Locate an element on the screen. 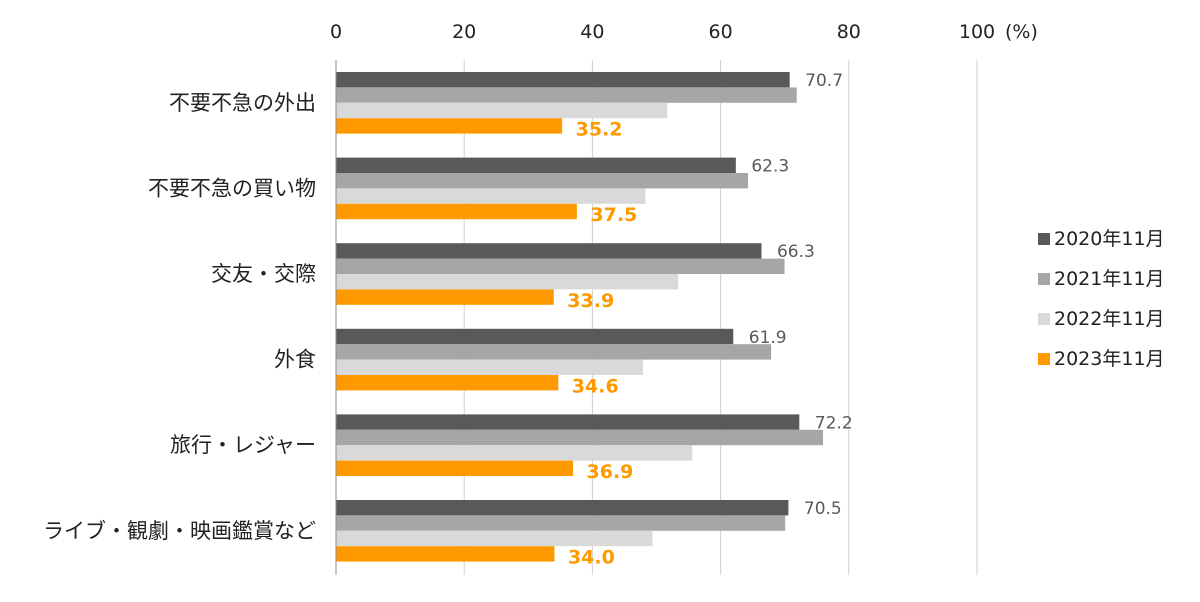 The height and width of the screenshot is (602, 1200). bar-2022年11月-交友・交際 is located at coordinates (507, 282).